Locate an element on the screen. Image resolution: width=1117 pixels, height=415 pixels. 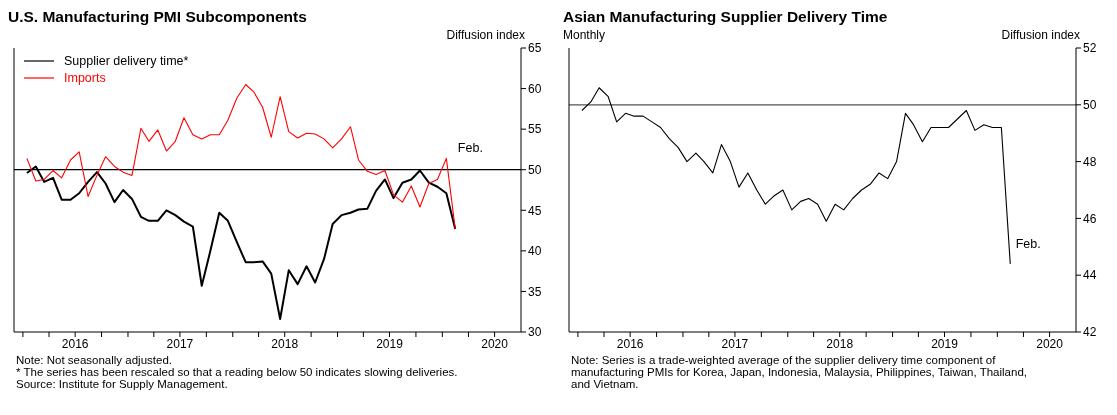
y-tick-label: 45 is located at coordinates (535, 210).